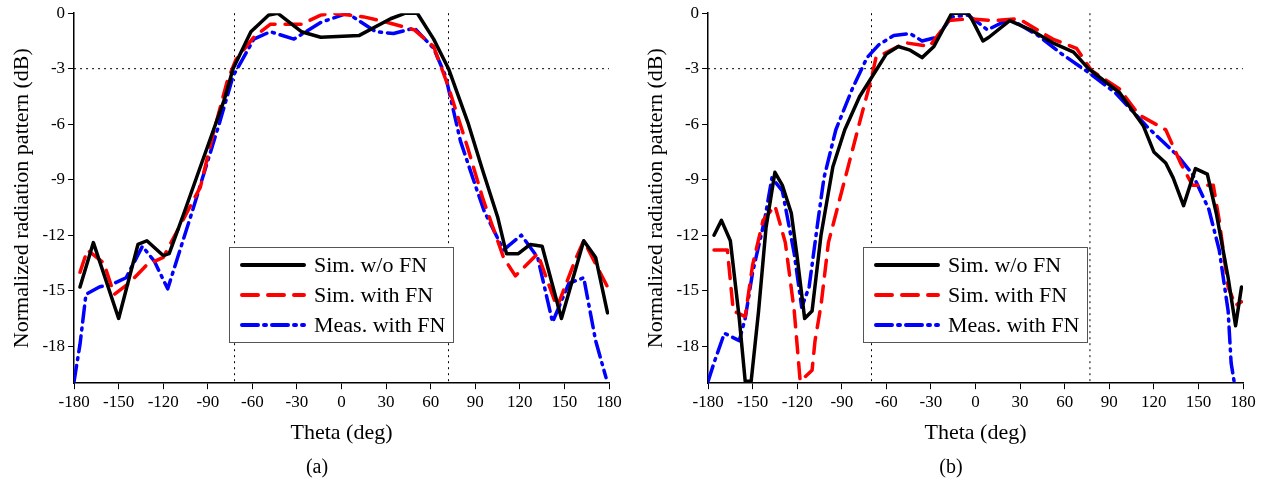 This screenshot has height=489, width=1268. I want to click on text: (b), so click(951, 466).